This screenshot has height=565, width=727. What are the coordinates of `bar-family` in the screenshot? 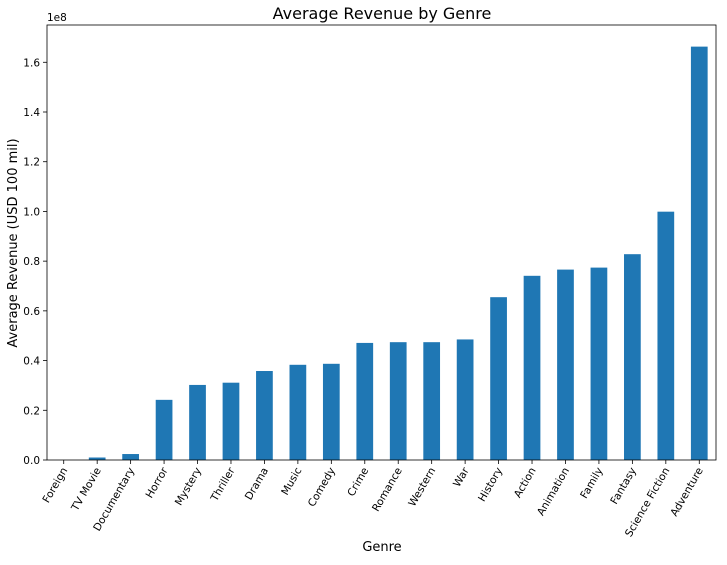 It's located at (599, 363).